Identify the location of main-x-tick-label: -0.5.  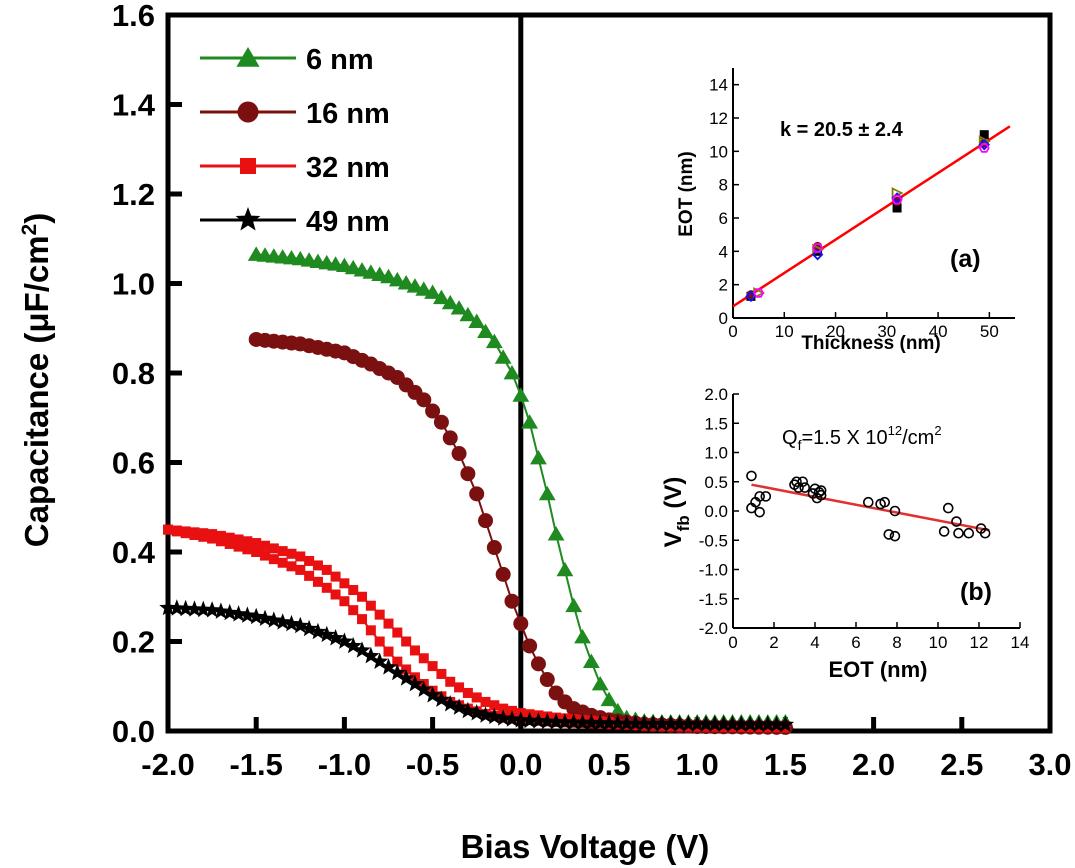
(432, 764).